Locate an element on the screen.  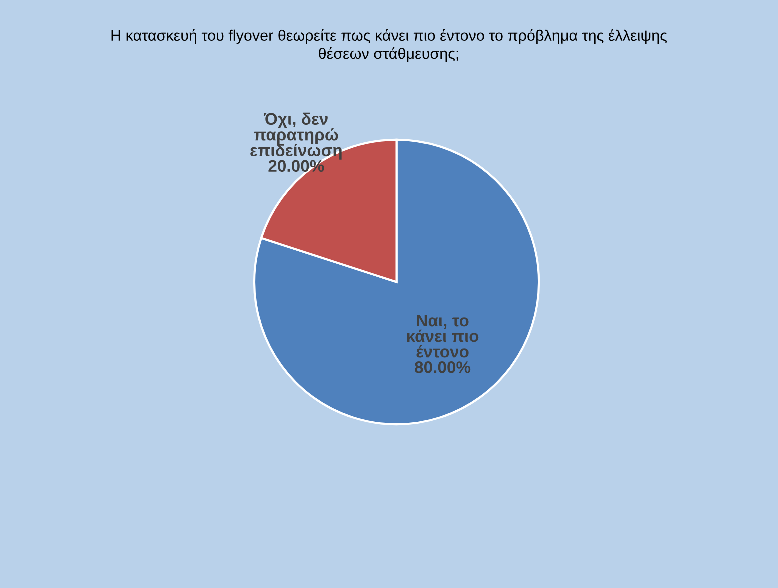
slice-label: Ναι, το κάνει πιο έντονο is located at coordinates (443, 336).